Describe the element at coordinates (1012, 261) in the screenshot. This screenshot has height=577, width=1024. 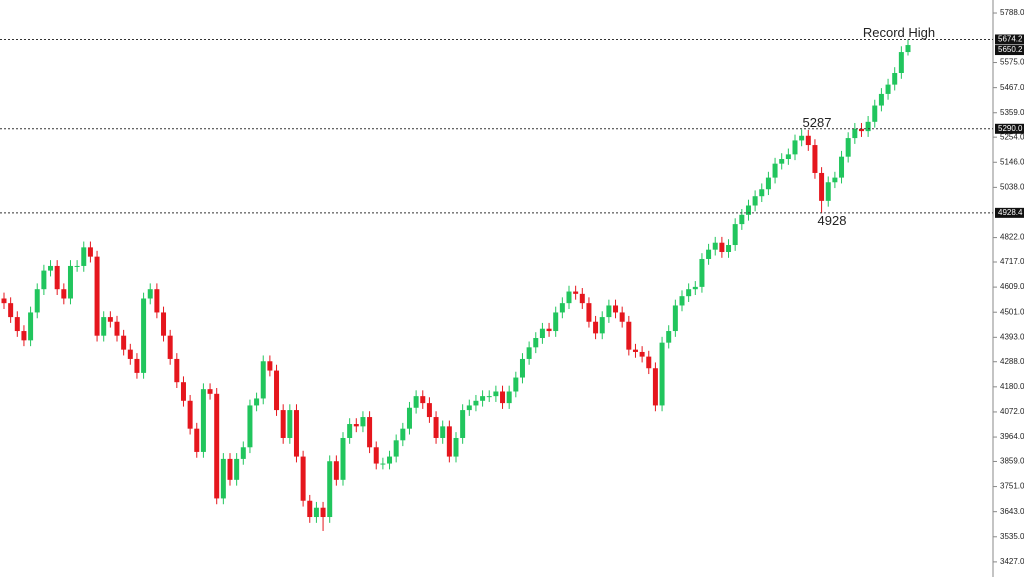
I see `y-tick-label: 4717.0` at that location.